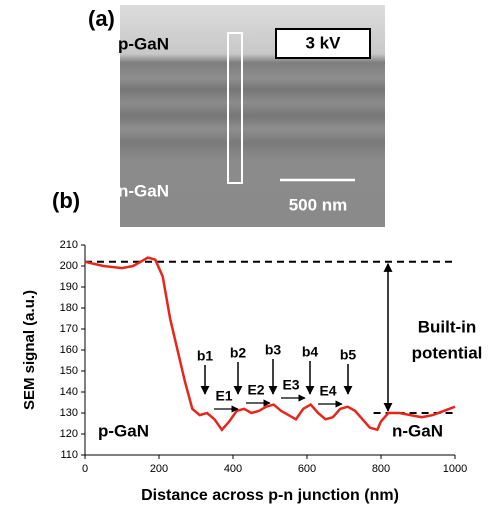 This screenshot has width=504, height=512. What do you see at coordinates (69, 434) in the screenshot?
I see `y-tick-label: 120` at bounding box center [69, 434].